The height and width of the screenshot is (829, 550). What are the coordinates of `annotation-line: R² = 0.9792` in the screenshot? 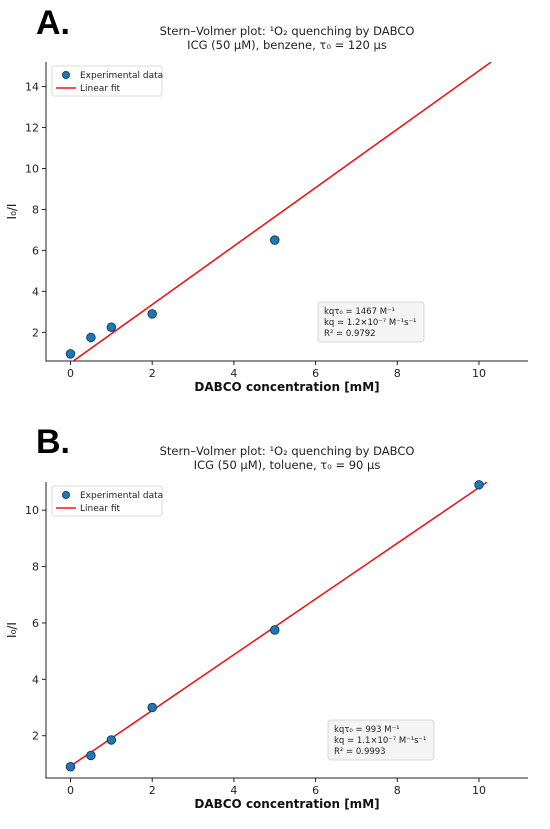 It's located at (350, 334).